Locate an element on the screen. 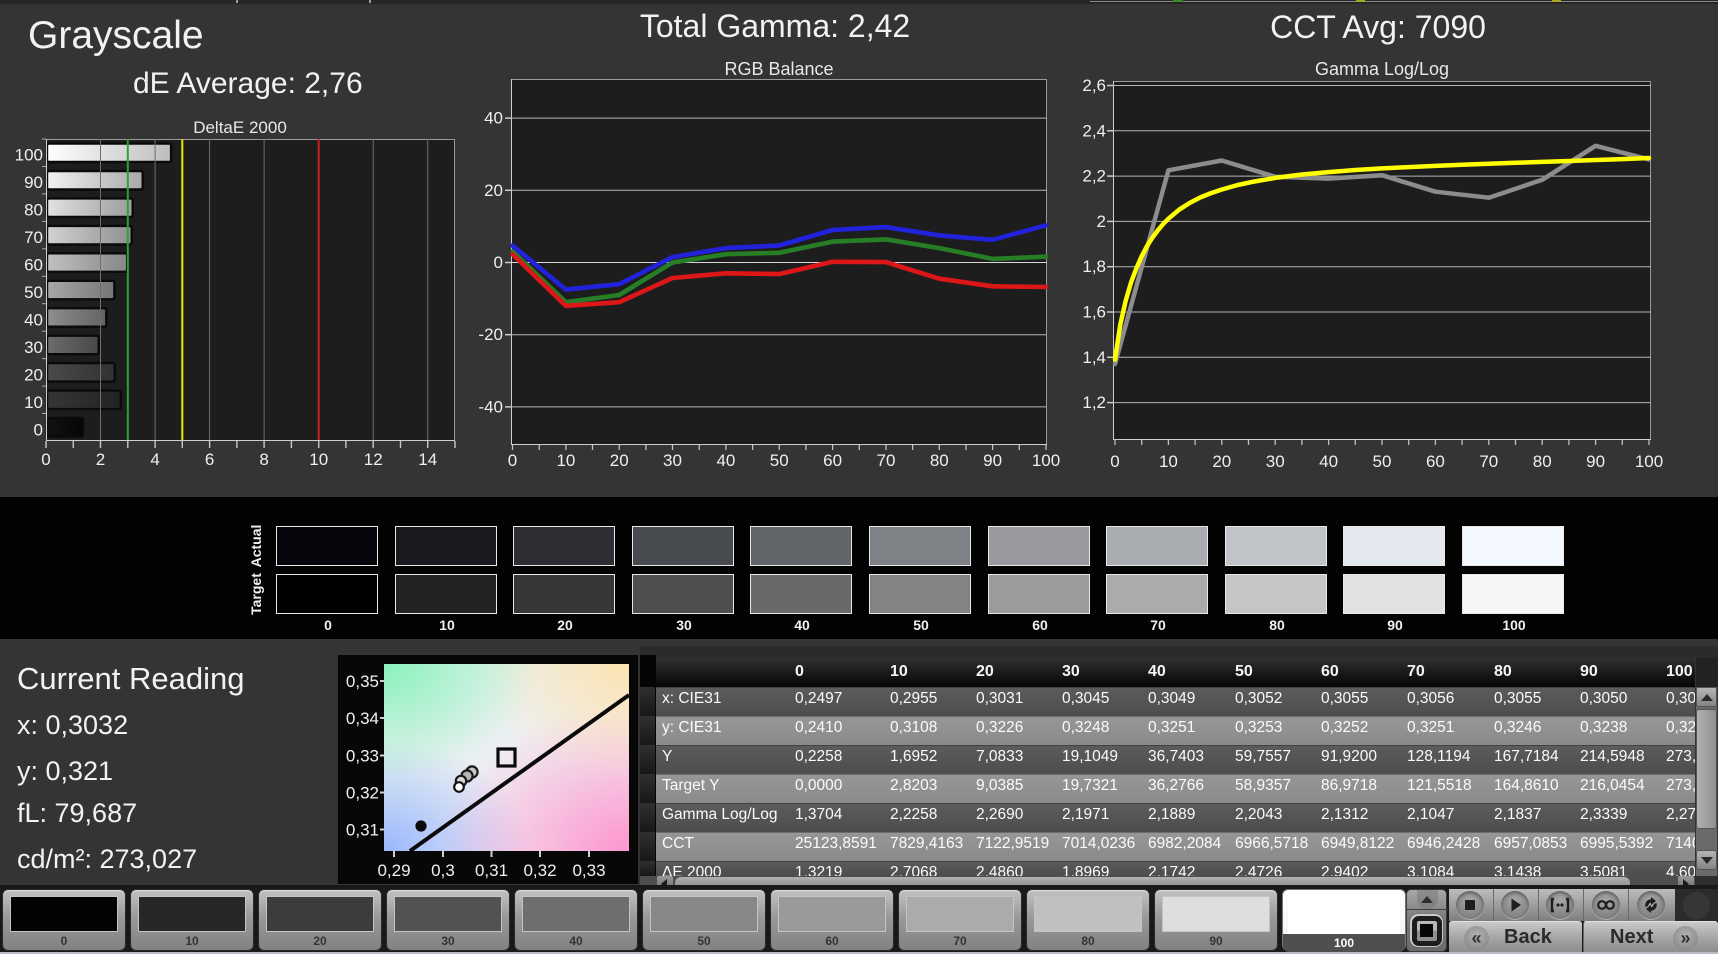 Image resolution: width=1718 pixels, height=954 pixels. svg-text: 1,8 is located at coordinates (1094, 266).